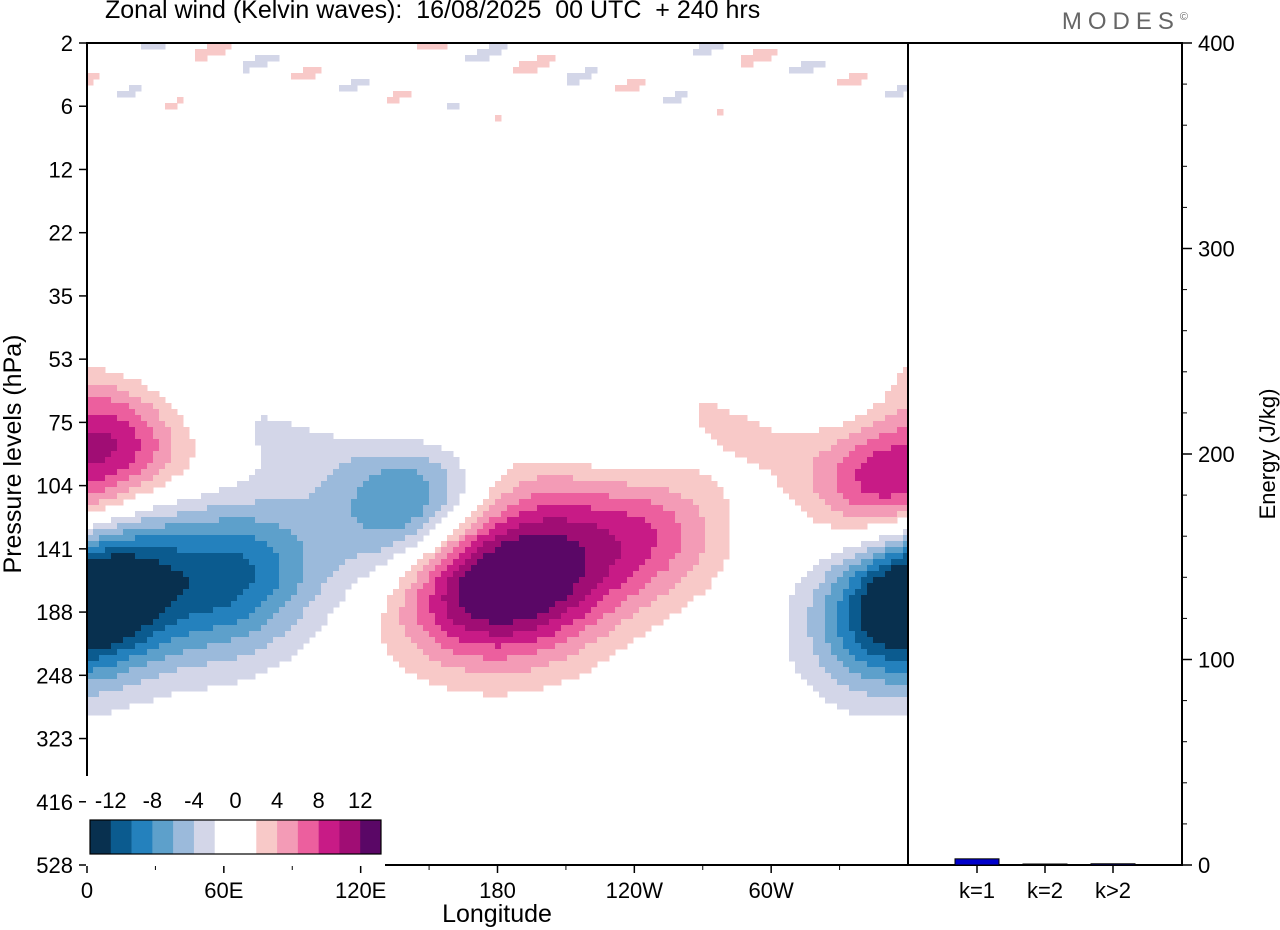 This screenshot has height=930, width=1280. What do you see at coordinates (54, 612) in the screenshot?
I see `y-tick-label: 188` at bounding box center [54, 612].